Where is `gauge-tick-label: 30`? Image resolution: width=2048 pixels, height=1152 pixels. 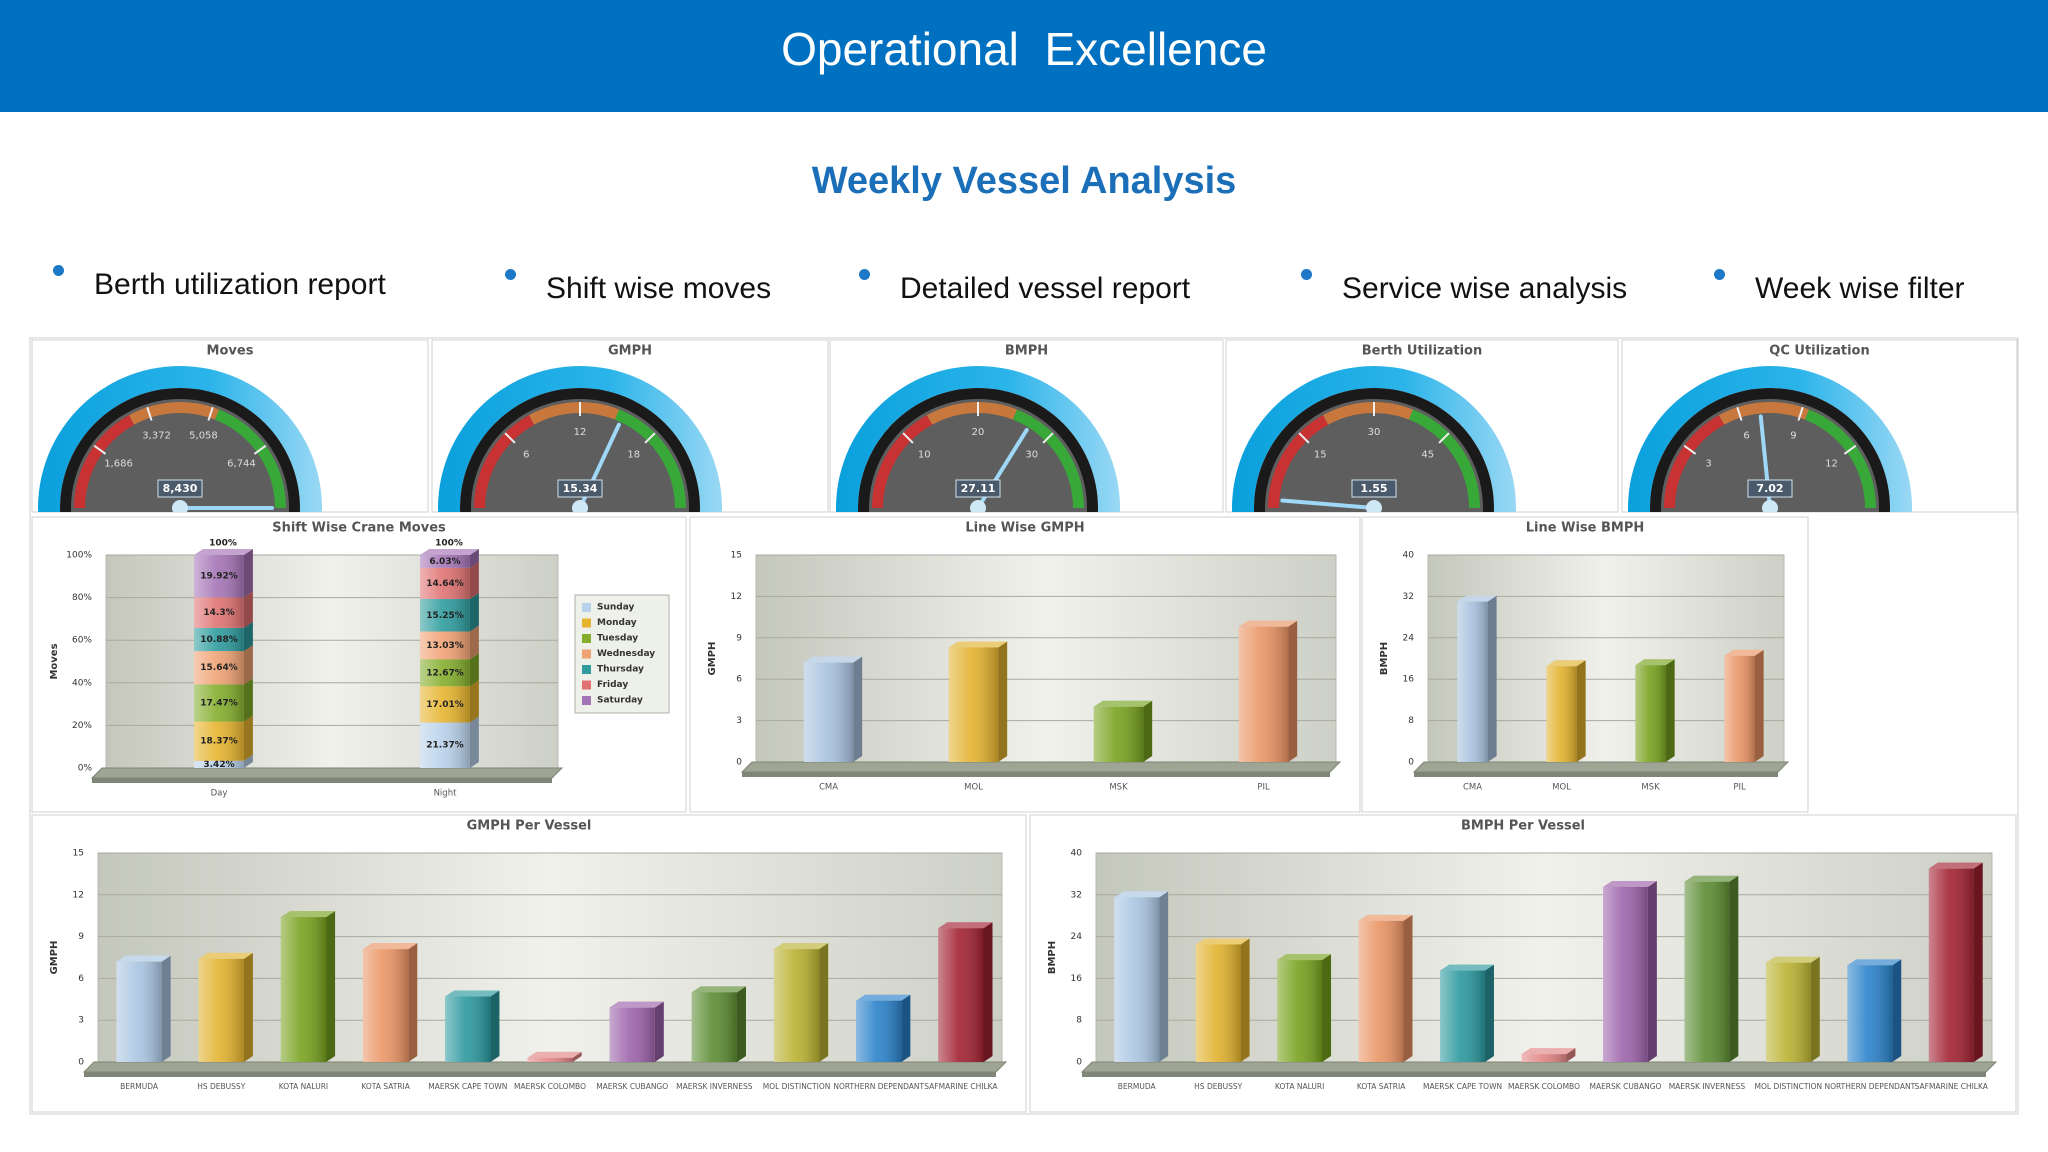
gauge-tick-label: 30 is located at coordinates (1031, 454).